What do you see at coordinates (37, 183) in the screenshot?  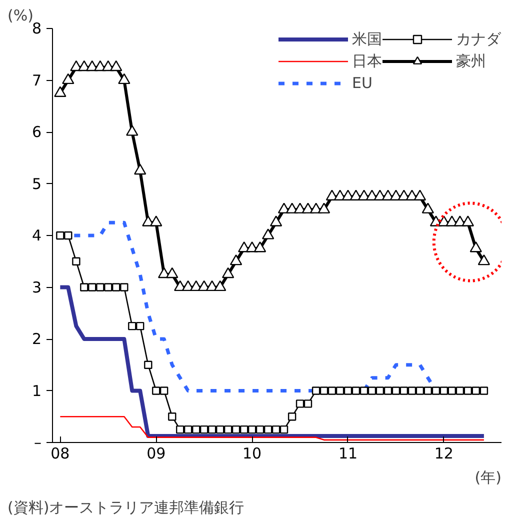 I see `y-tick-label: 5` at bounding box center [37, 183].